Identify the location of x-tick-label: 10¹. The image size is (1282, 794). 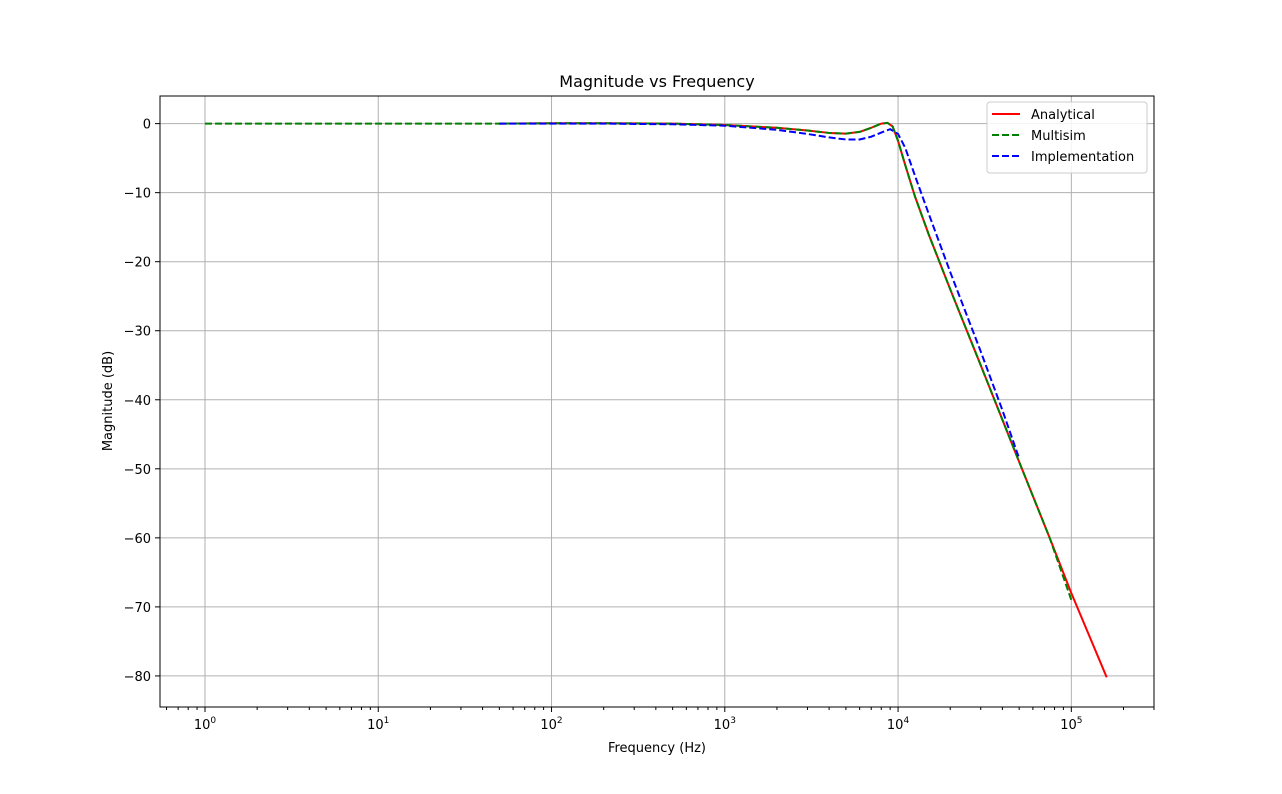
(378, 724).